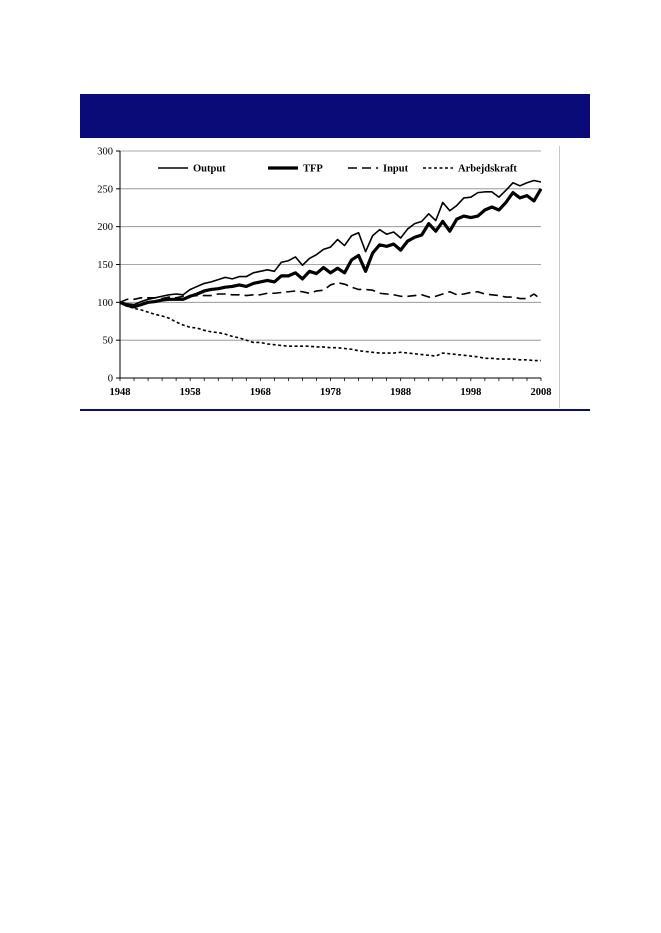 This screenshot has height=933, width=661. What do you see at coordinates (105, 227) in the screenshot?
I see `y-tick-label-200: 200` at bounding box center [105, 227].